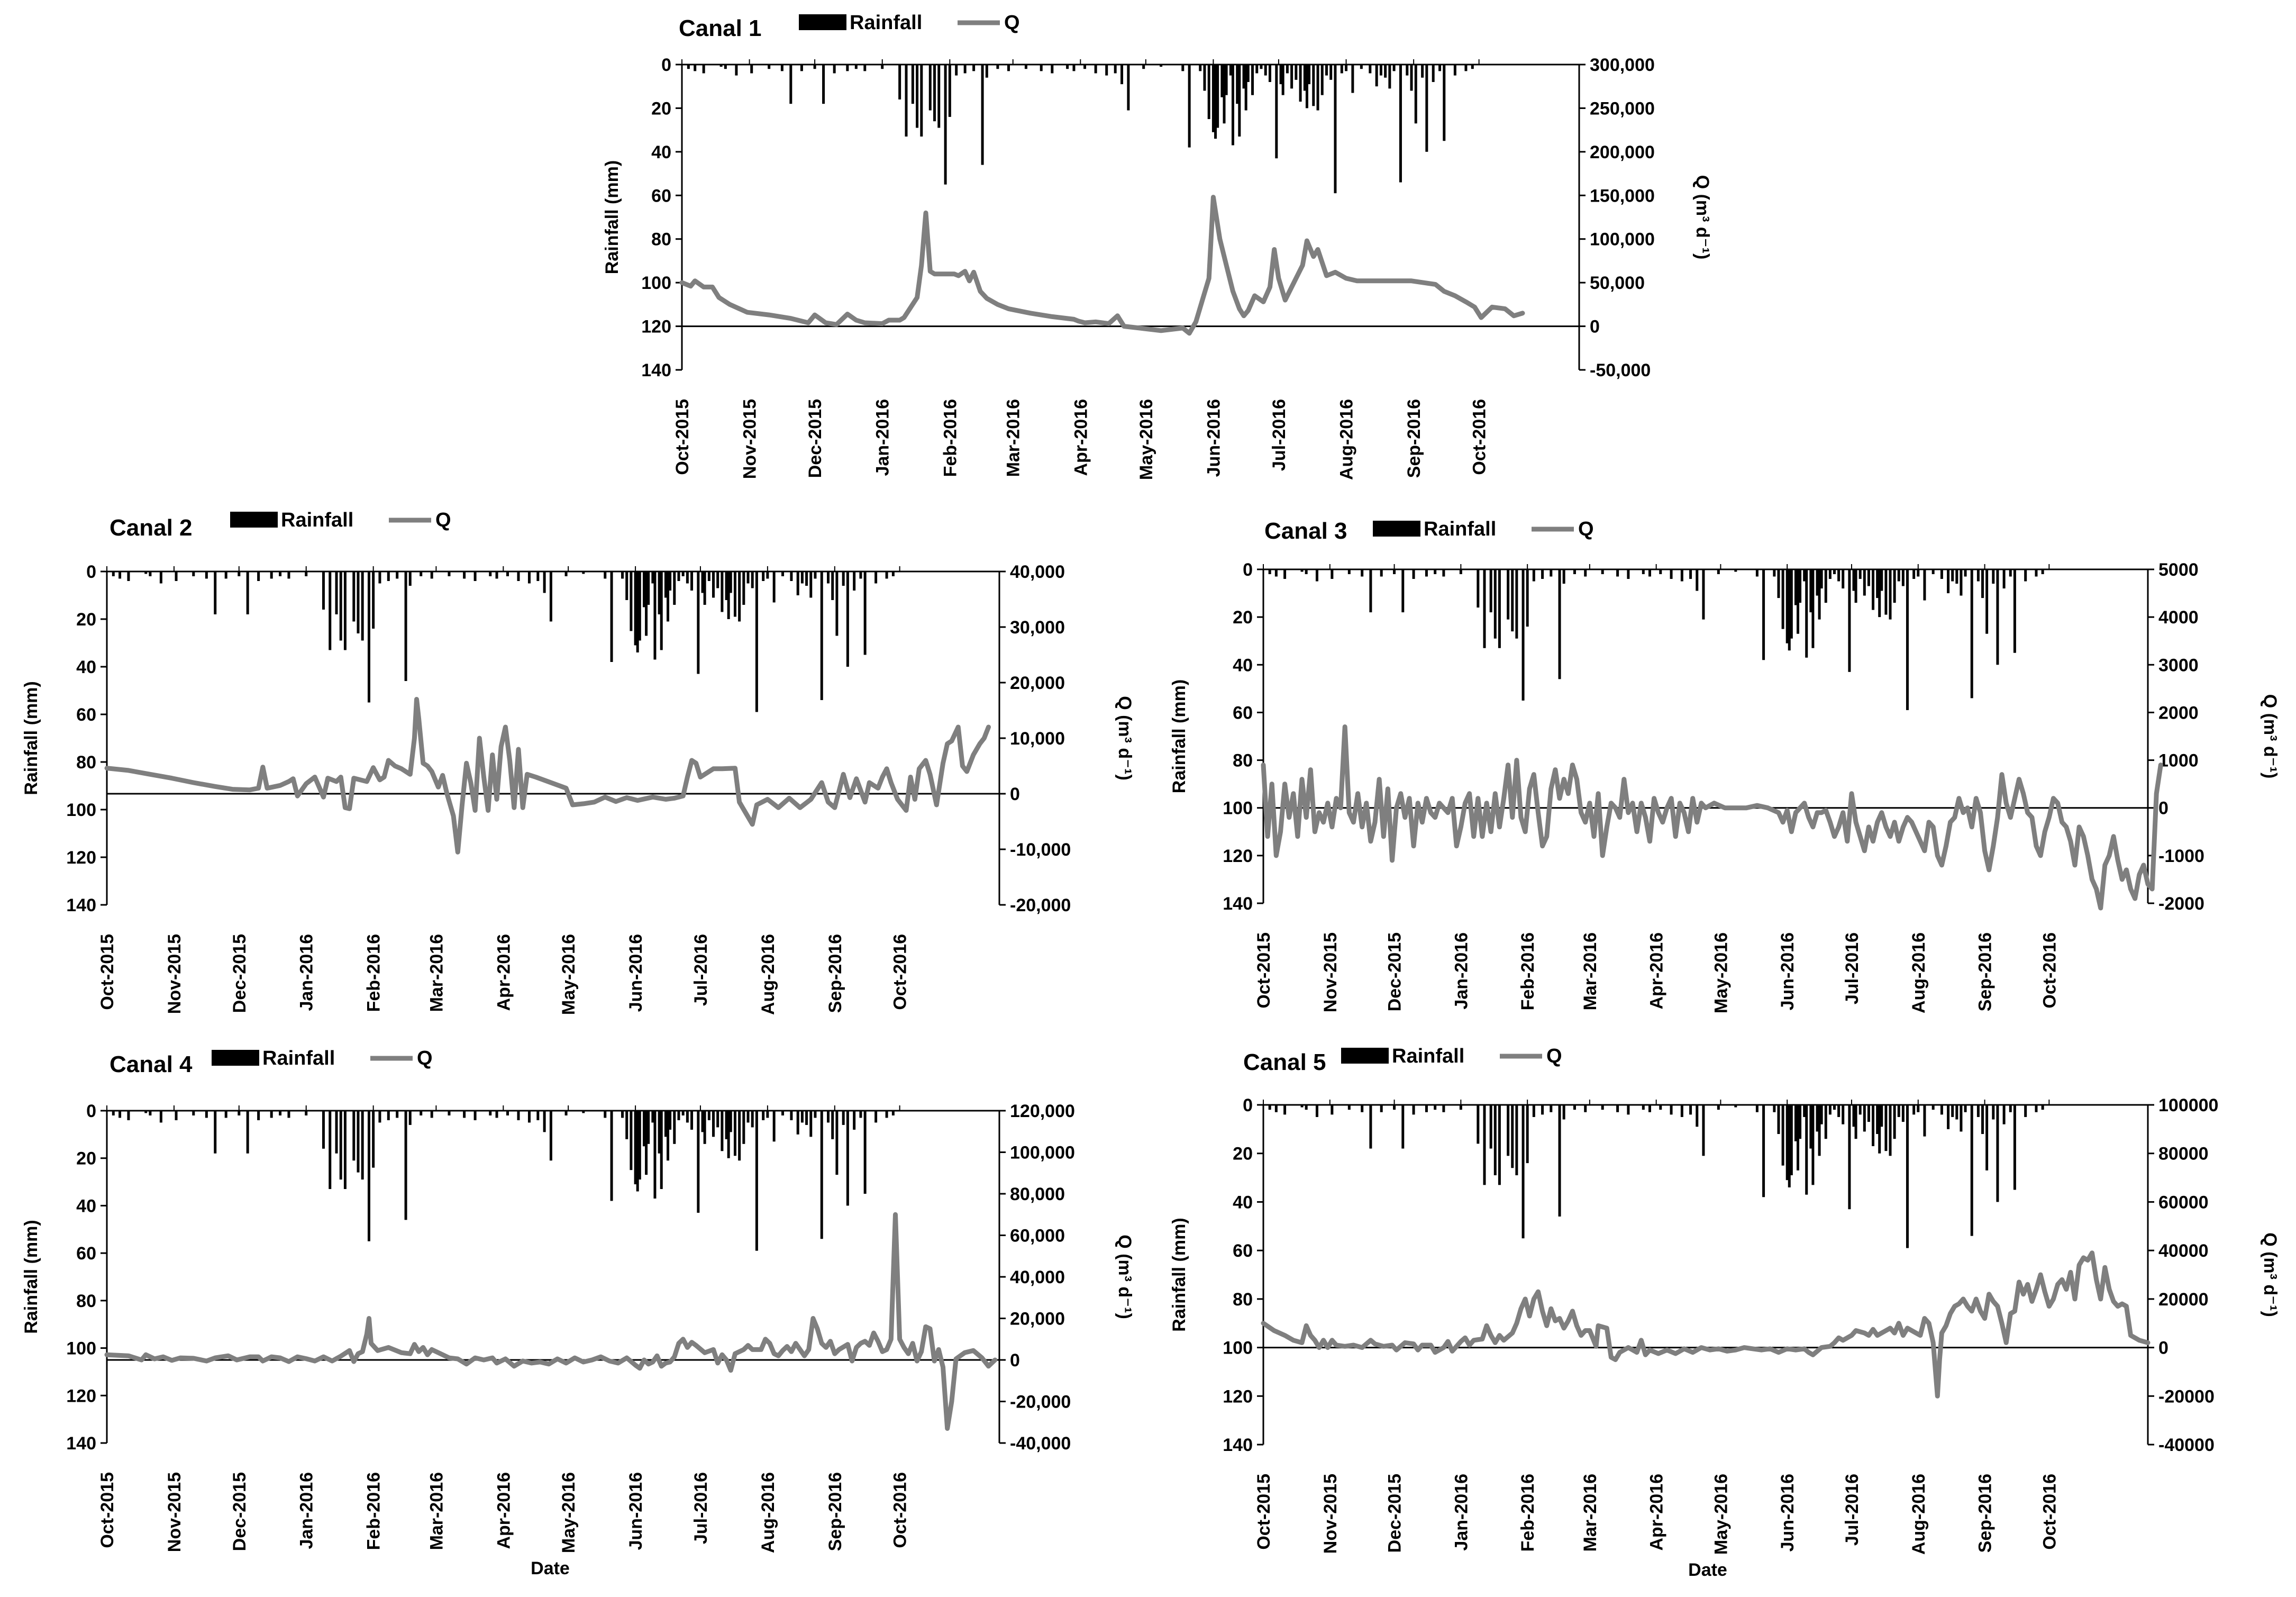 This screenshot has width=2296, height=1597. I want to click on left-tick-label: 0, so click(91, 1111).